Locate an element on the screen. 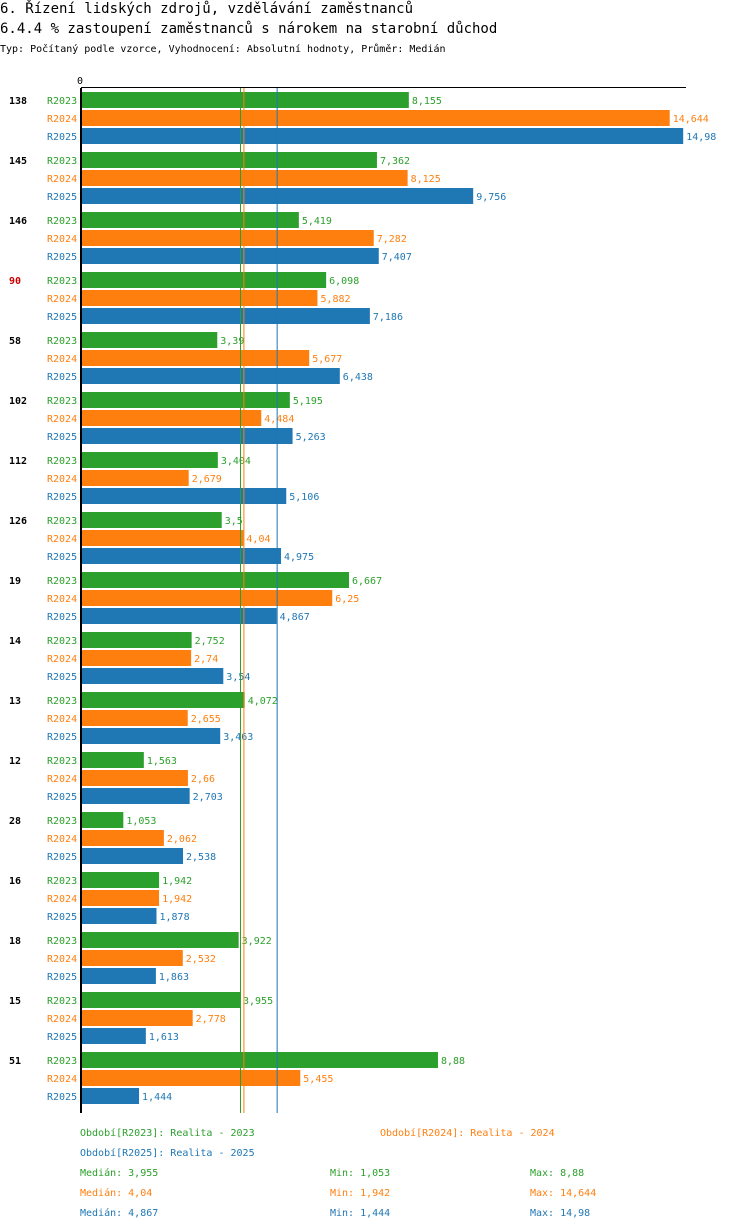 The height and width of the screenshot is (1232, 750). value-label: 4,975 is located at coordinates (299, 557).